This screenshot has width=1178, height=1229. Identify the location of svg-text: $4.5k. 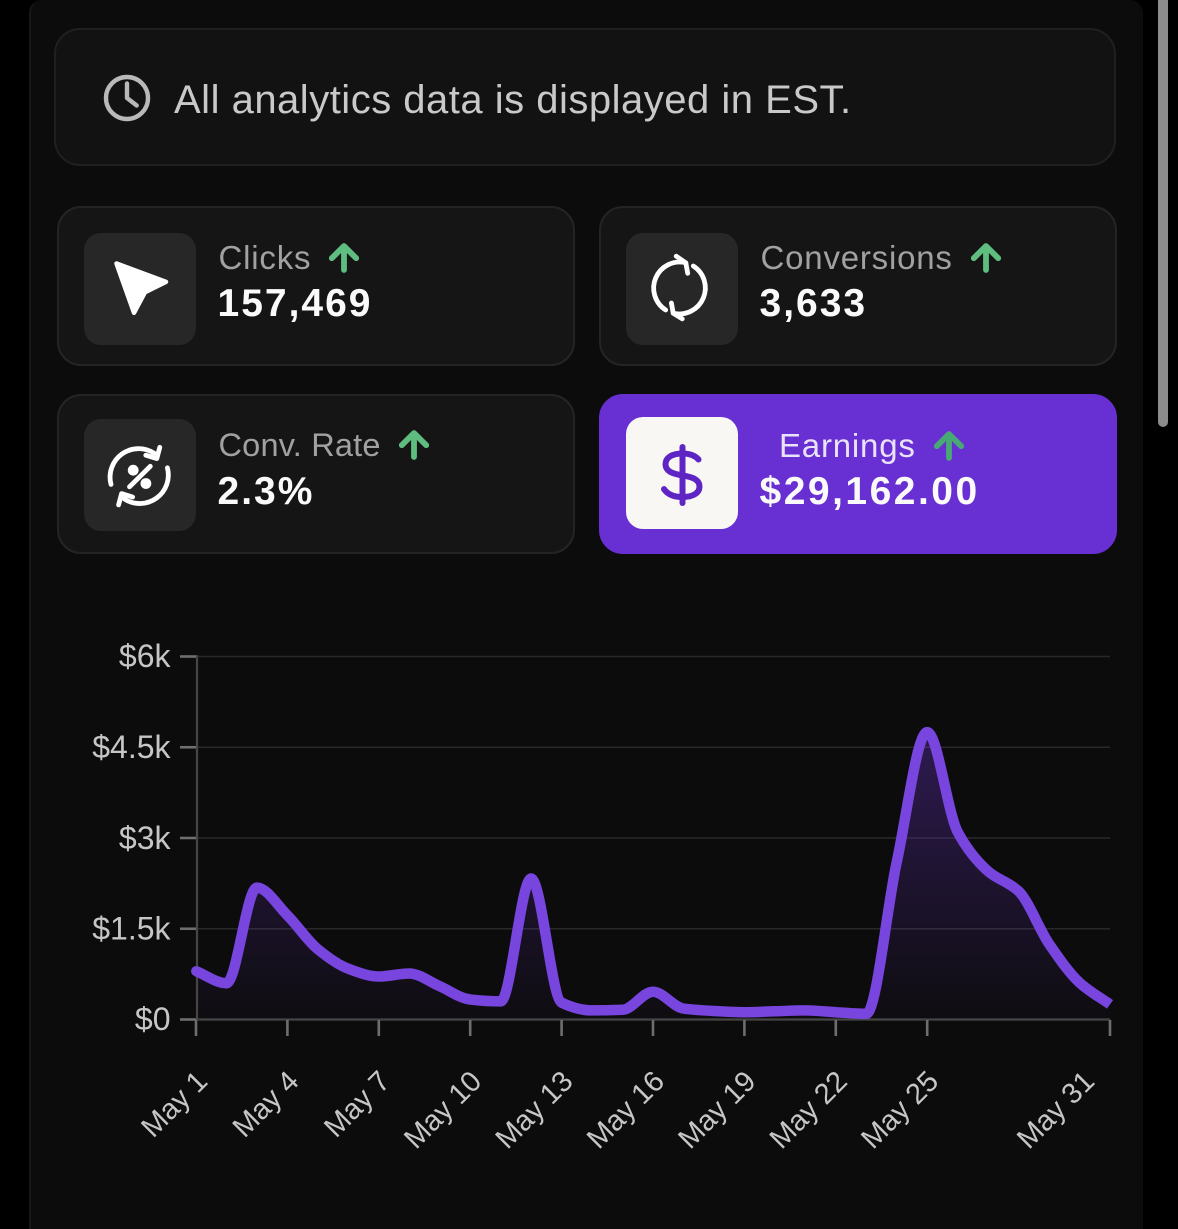
(131, 747).